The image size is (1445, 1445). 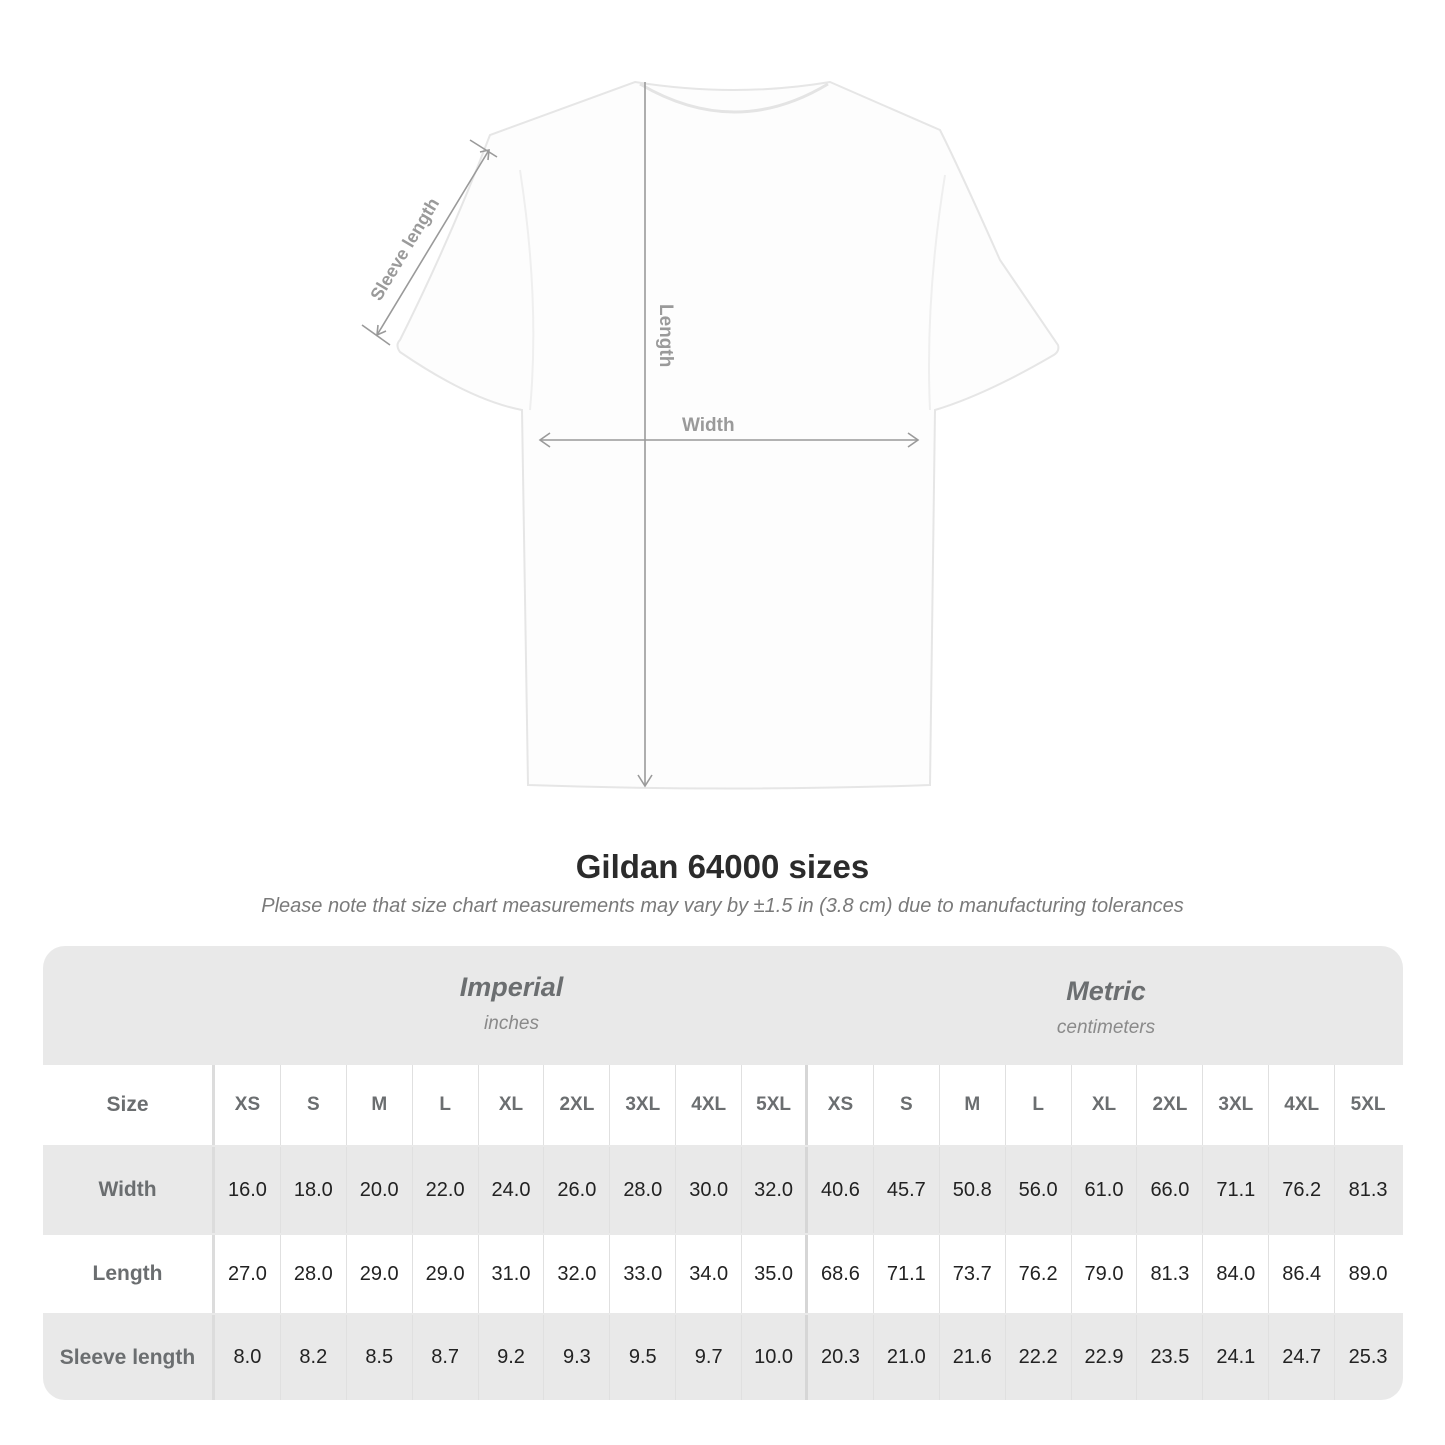 What do you see at coordinates (722, 866) in the screenshot?
I see `page-title: Gildan 64000 sizes` at bounding box center [722, 866].